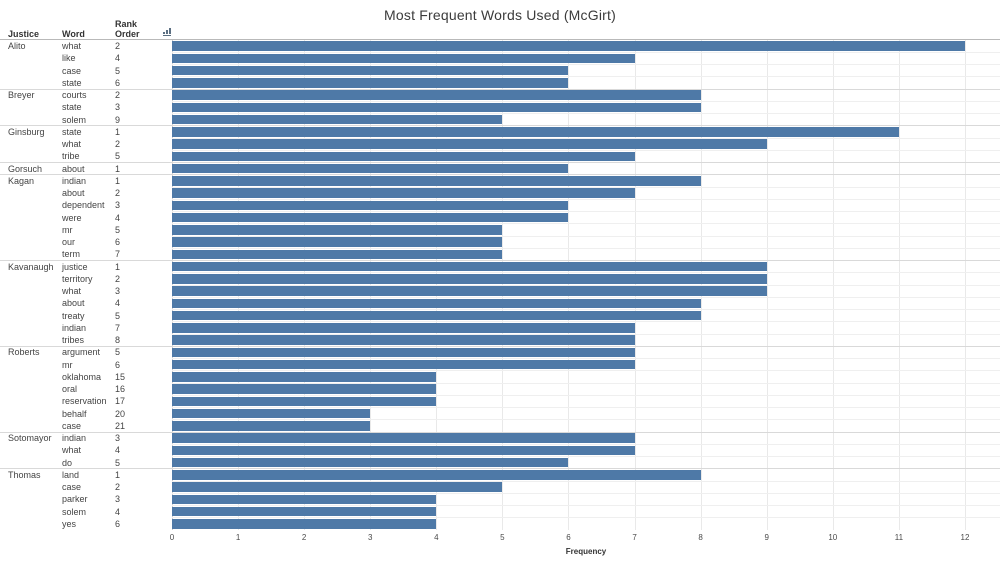 The width and height of the screenshot is (1000, 563). Describe the element at coordinates (500, 15) in the screenshot. I see `chart-title: Most Frequent Words Used (McGirt)` at that location.